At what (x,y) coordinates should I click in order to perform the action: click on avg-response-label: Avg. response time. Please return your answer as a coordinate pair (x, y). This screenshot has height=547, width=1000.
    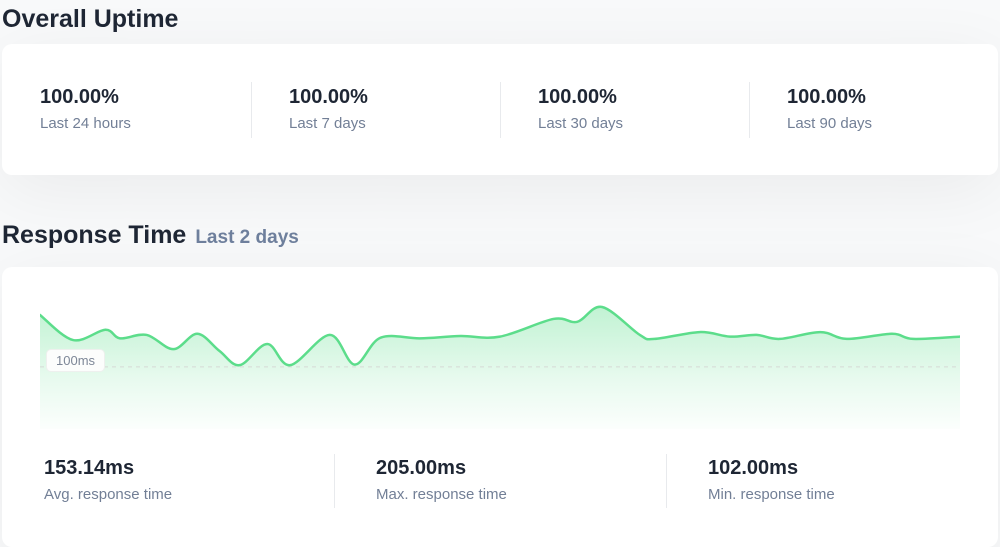
    Looking at the image, I should click on (108, 494).